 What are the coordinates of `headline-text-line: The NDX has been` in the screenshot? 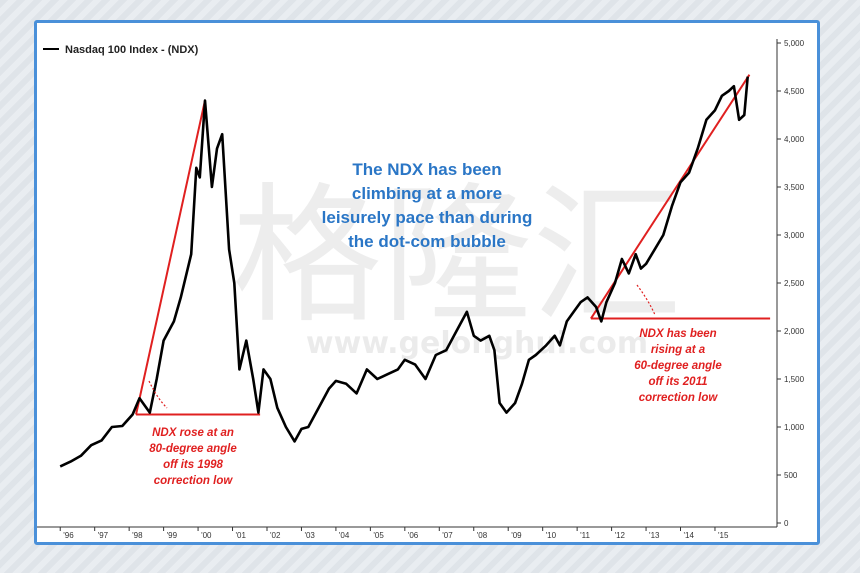 It's located at (426, 169).